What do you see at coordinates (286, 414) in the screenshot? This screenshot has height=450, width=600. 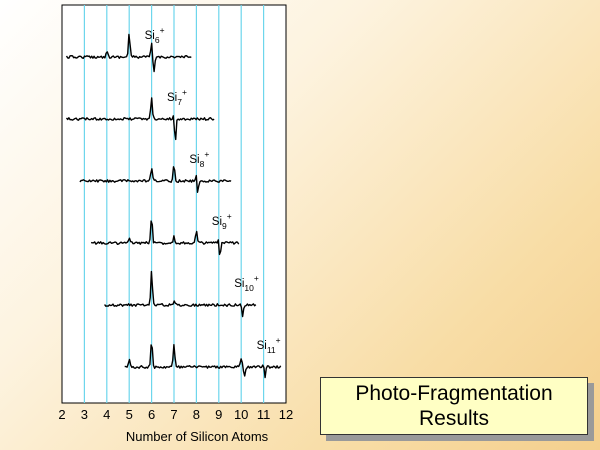 I see `x-tick-label: 12` at bounding box center [286, 414].